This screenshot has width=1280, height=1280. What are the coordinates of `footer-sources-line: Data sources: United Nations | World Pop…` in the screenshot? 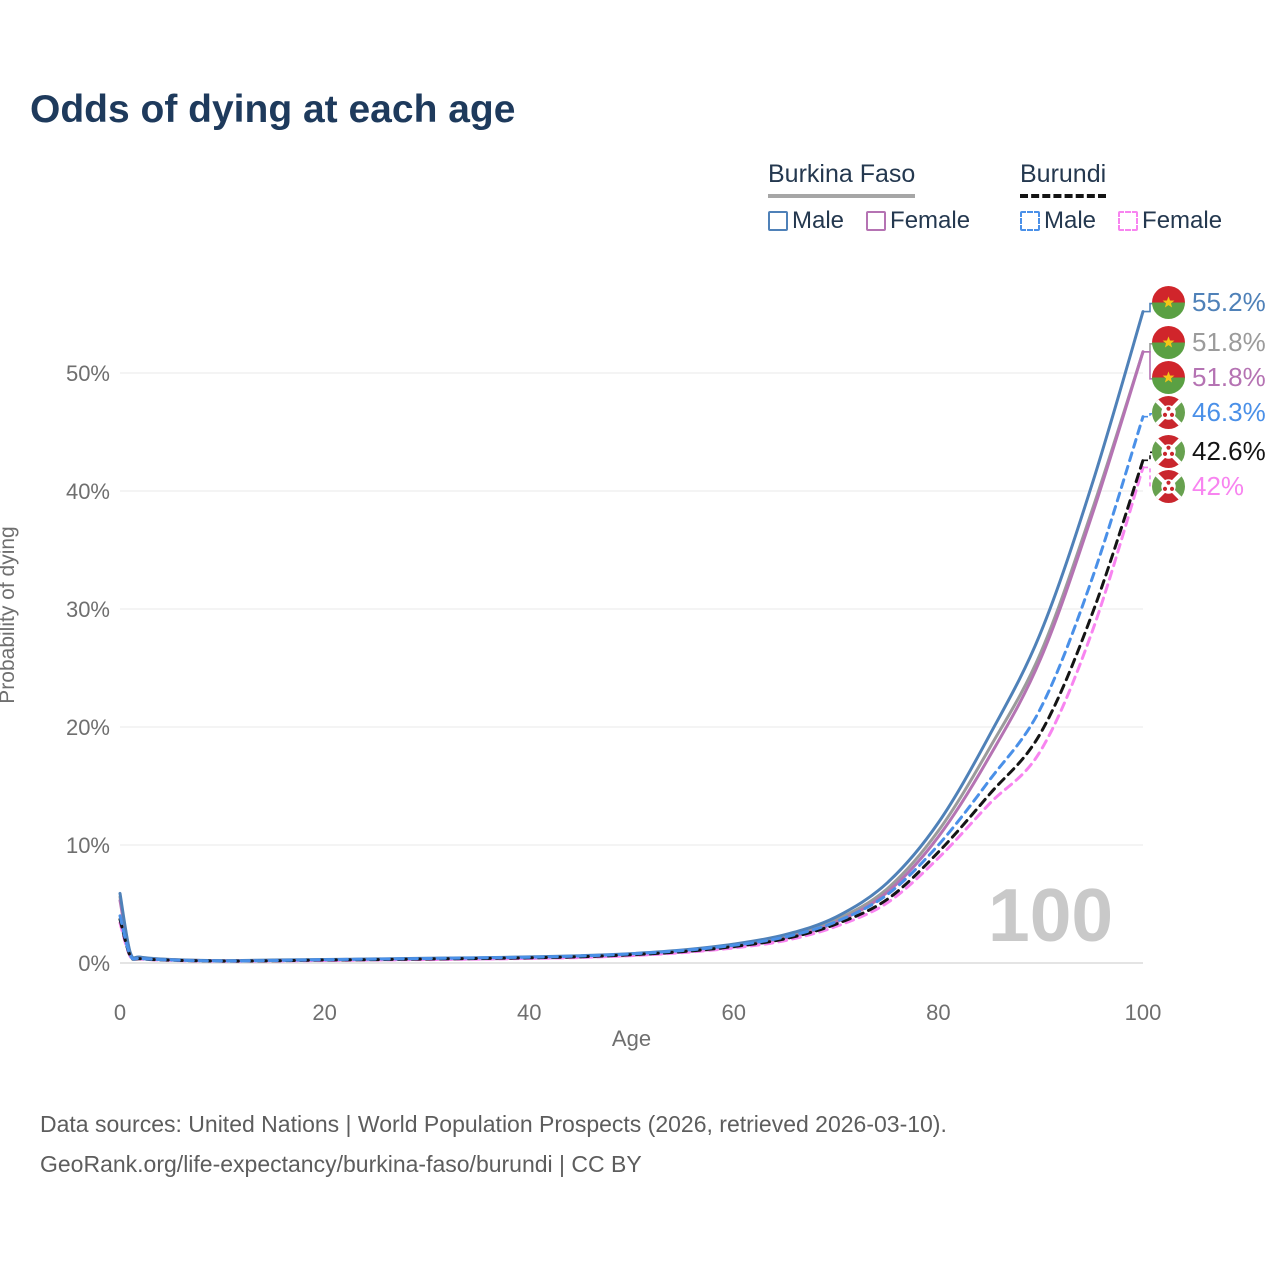 It's located at (493, 1124).